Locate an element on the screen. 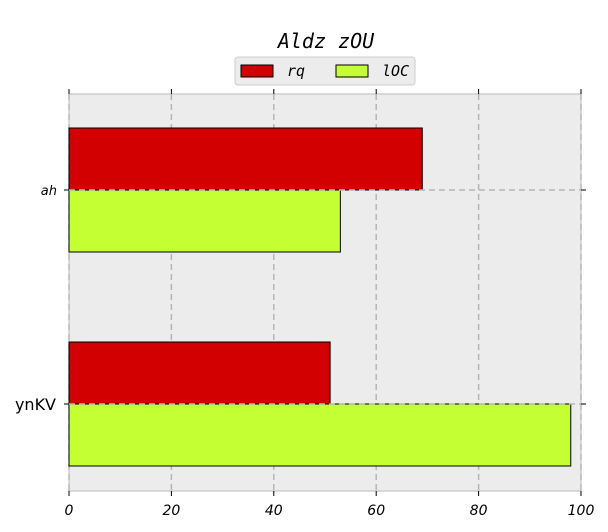 The width and height of the screenshot is (608, 532). x-tick-label: 20 is located at coordinates (171, 511).